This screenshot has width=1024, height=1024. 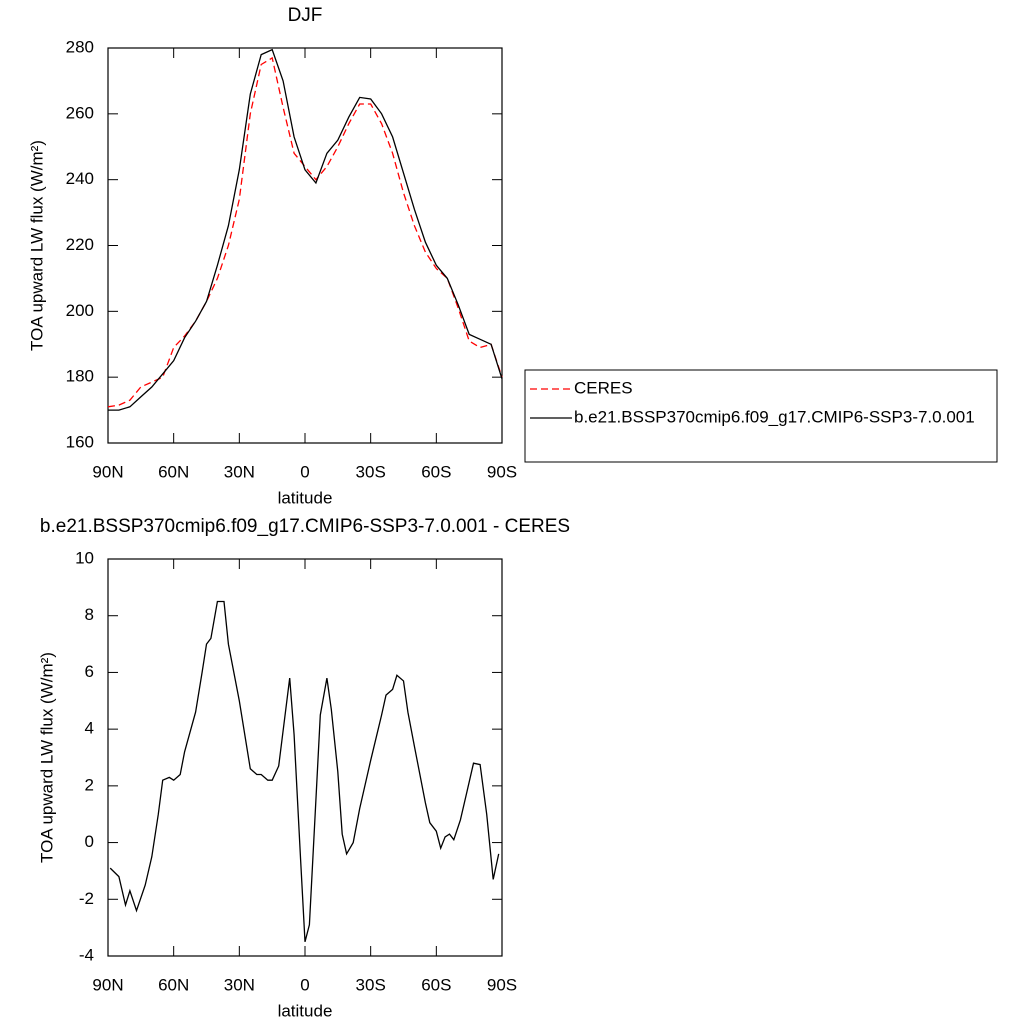 What do you see at coordinates (89, 784) in the screenshot?
I see `y-tick-label: 2` at bounding box center [89, 784].